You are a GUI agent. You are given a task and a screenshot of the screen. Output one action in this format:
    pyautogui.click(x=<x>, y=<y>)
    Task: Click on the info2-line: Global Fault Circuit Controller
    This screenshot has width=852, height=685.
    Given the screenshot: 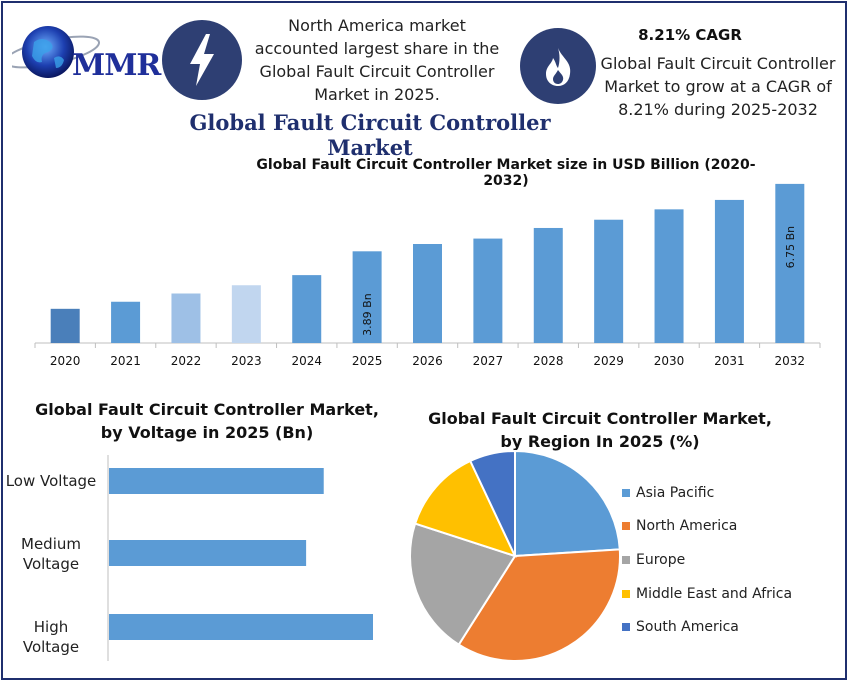 What is the action you would take?
    pyautogui.click(x=718, y=63)
    